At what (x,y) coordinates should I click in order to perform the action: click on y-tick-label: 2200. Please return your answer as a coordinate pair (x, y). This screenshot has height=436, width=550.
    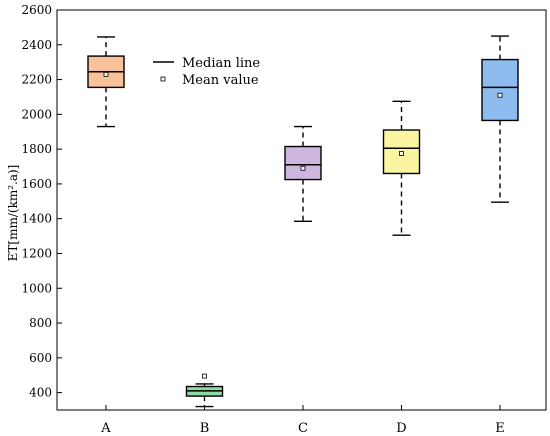
    Looking at the image, I should click on (36, 80).